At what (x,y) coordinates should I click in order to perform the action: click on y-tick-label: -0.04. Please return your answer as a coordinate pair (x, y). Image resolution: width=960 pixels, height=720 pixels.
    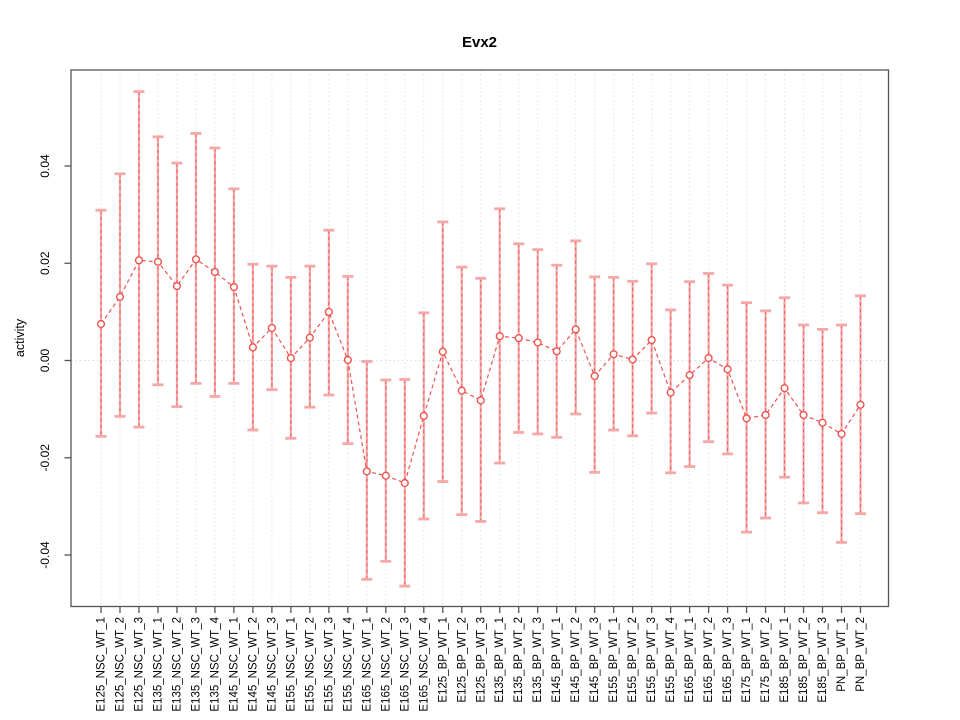
    Looking at the image, I should click on (45, 555).